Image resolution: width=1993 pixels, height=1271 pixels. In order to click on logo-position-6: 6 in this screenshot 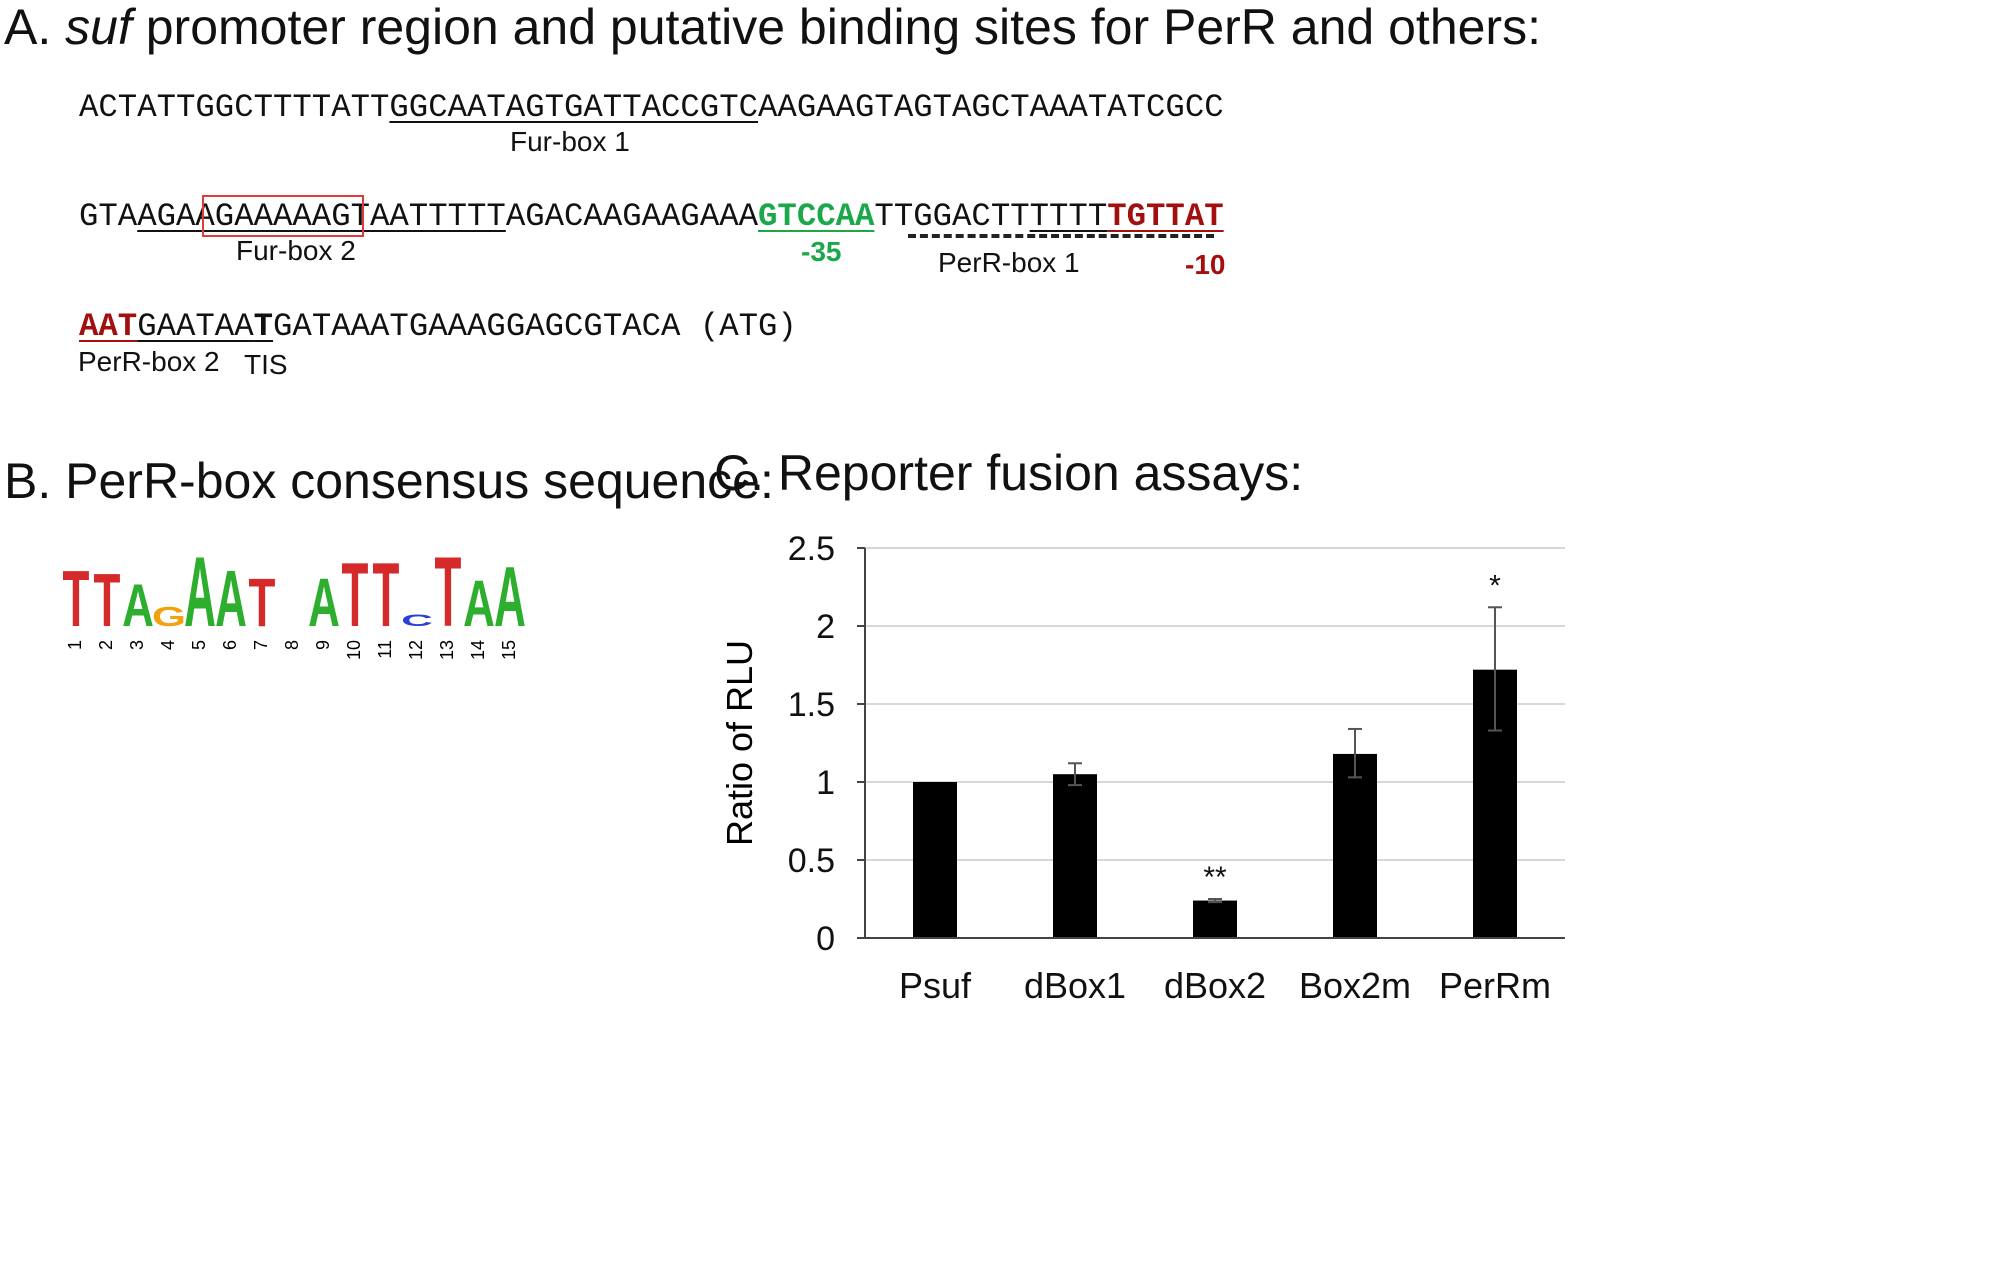, I will do `click(230, 645)`.